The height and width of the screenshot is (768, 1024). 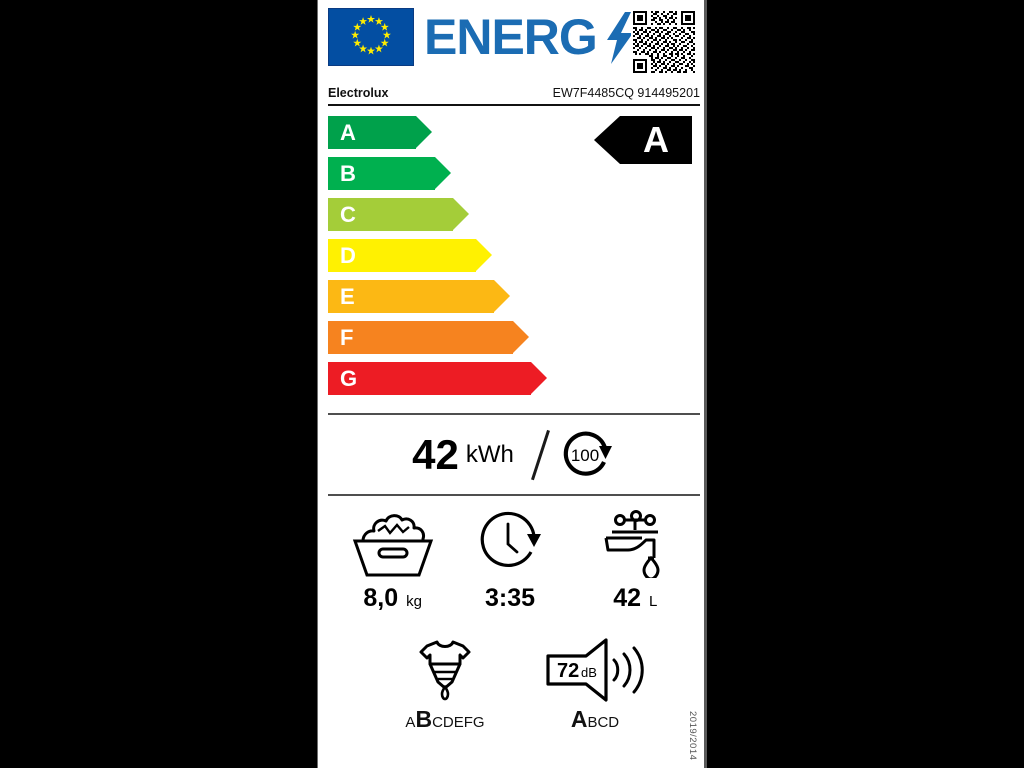 I want to click on water-unit: L, so click(x=653, y=601).